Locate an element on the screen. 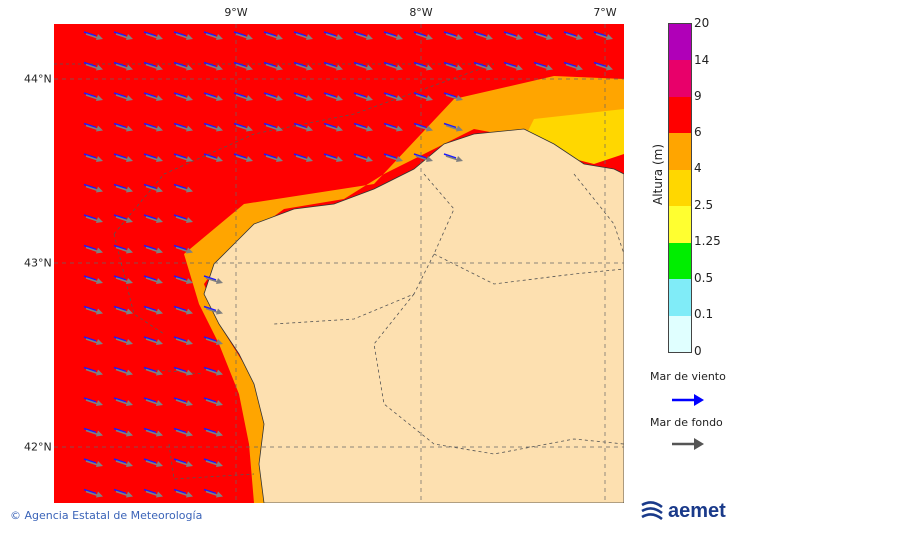  wave-height-colorbar is located at coordinates (680, 188).